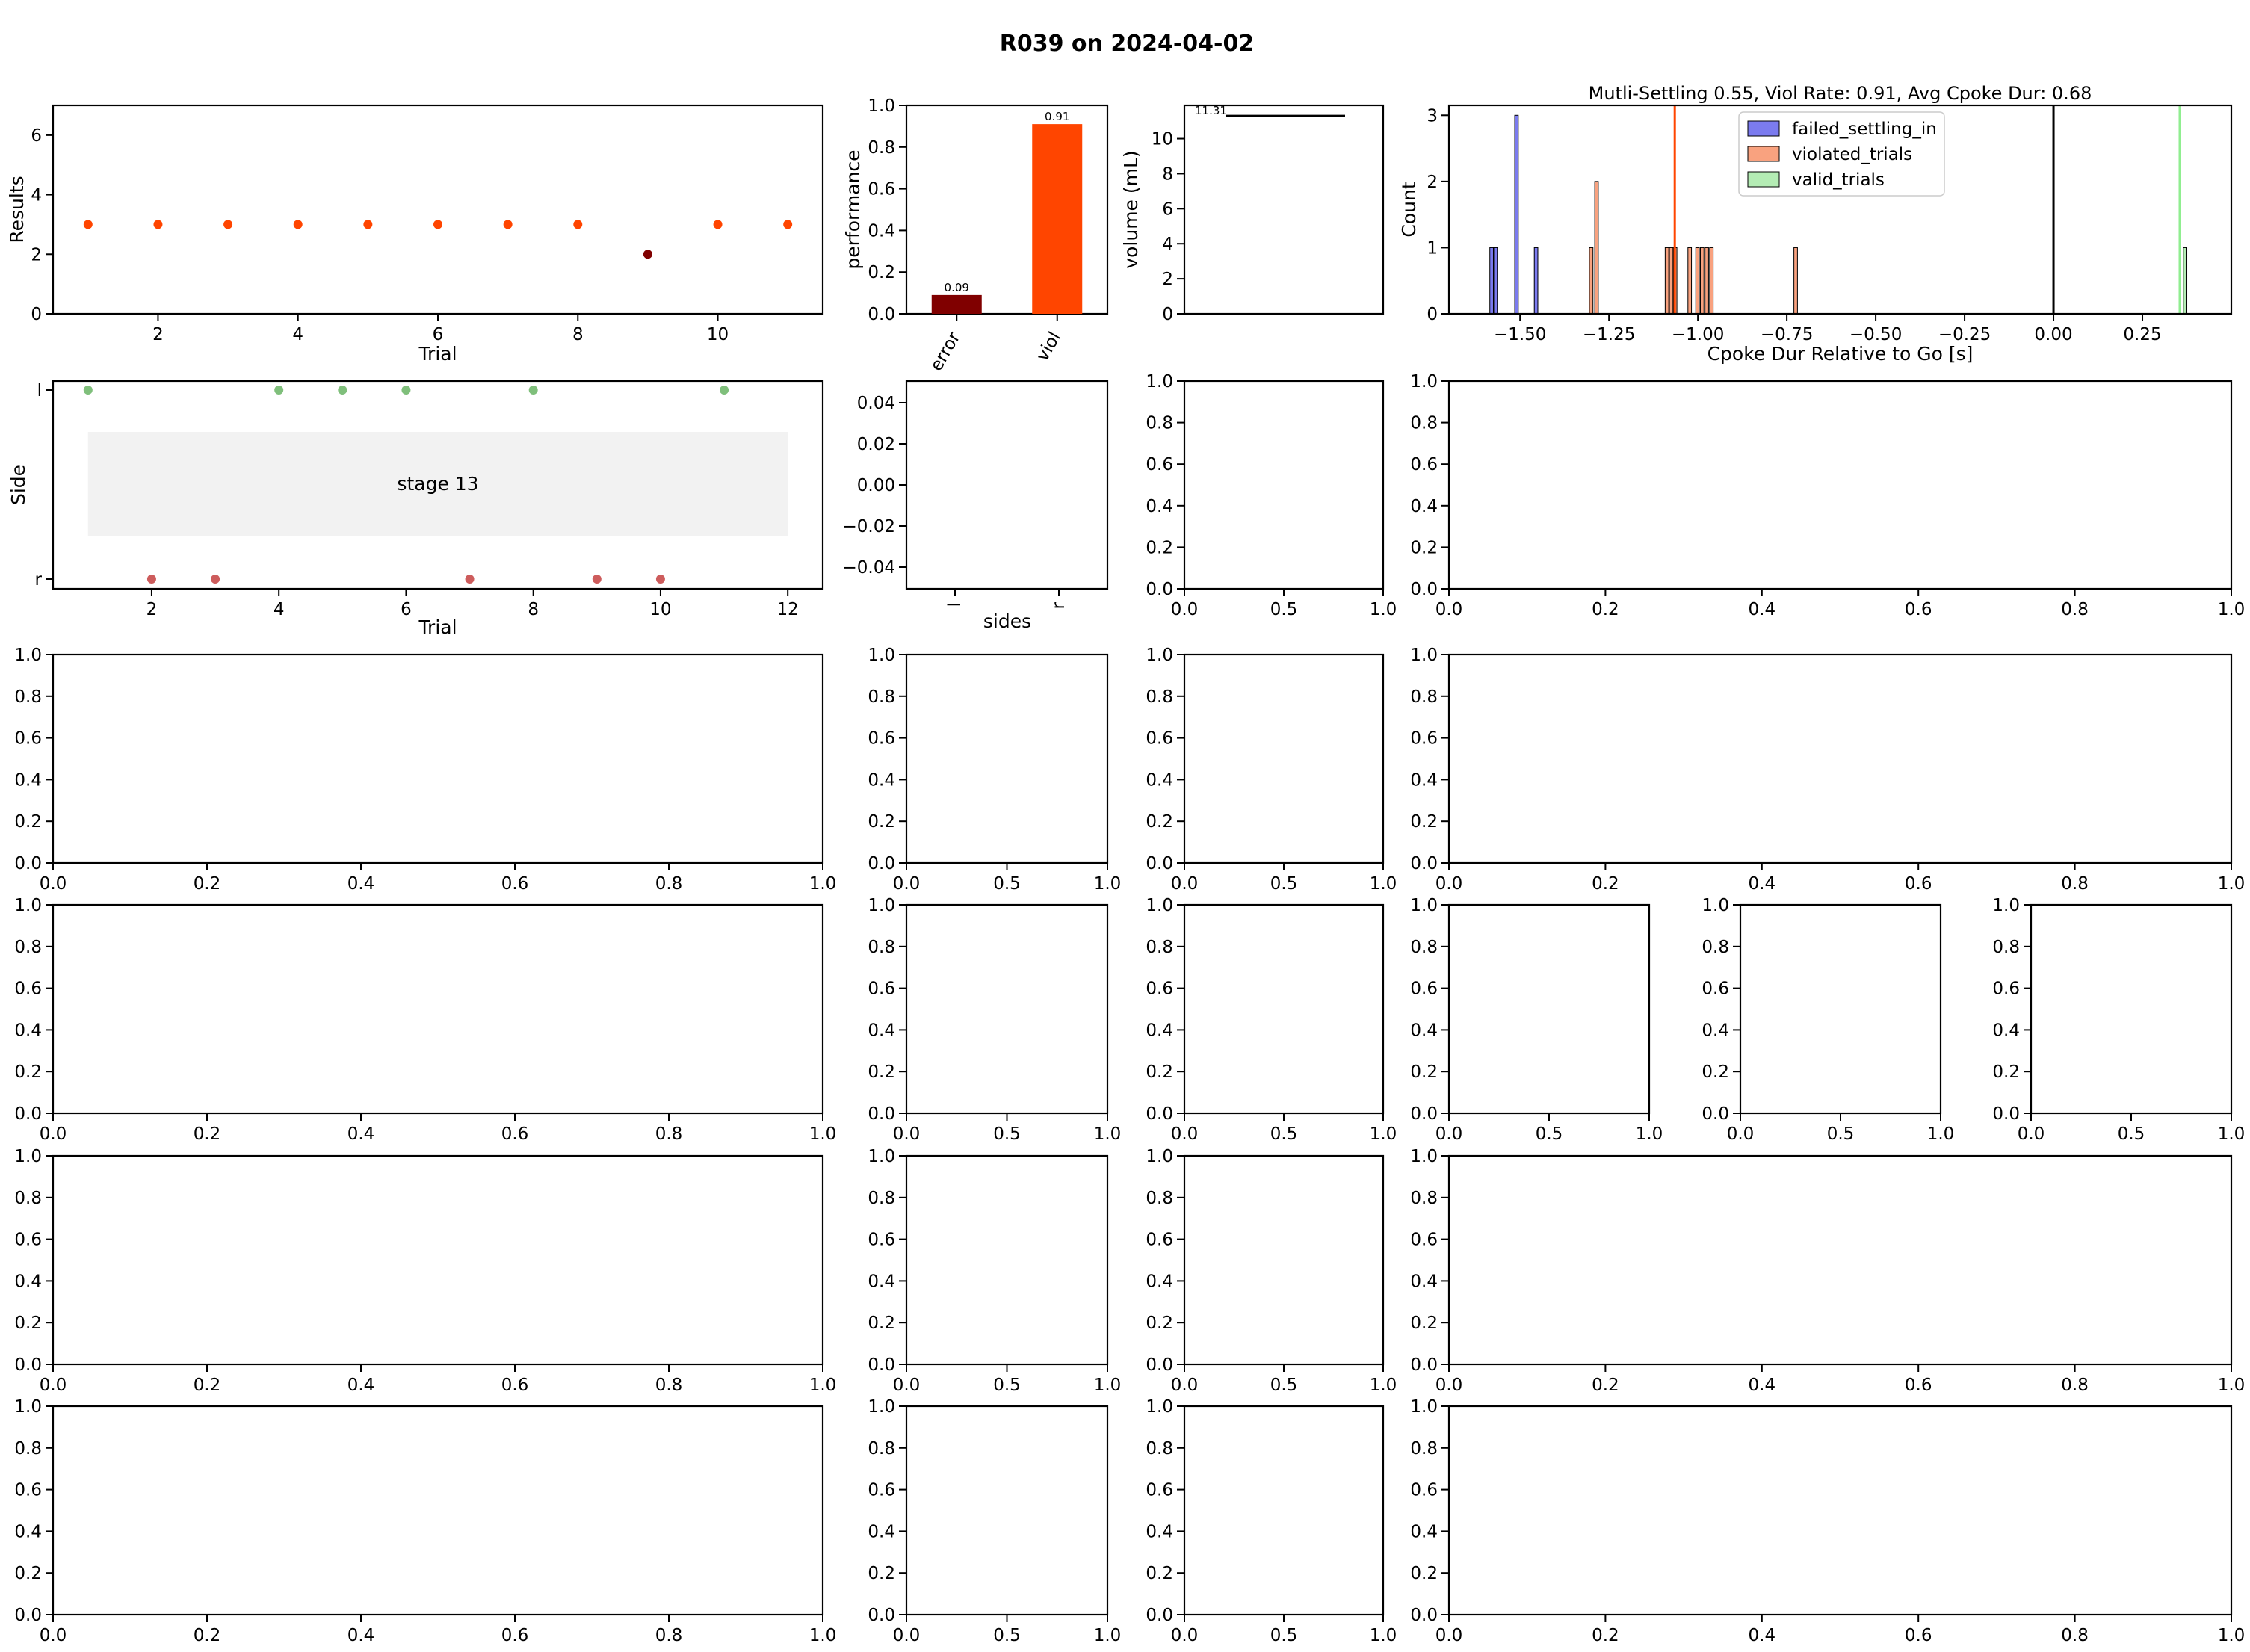  I want to click on stage-label: stage 13, so click(437, 484).